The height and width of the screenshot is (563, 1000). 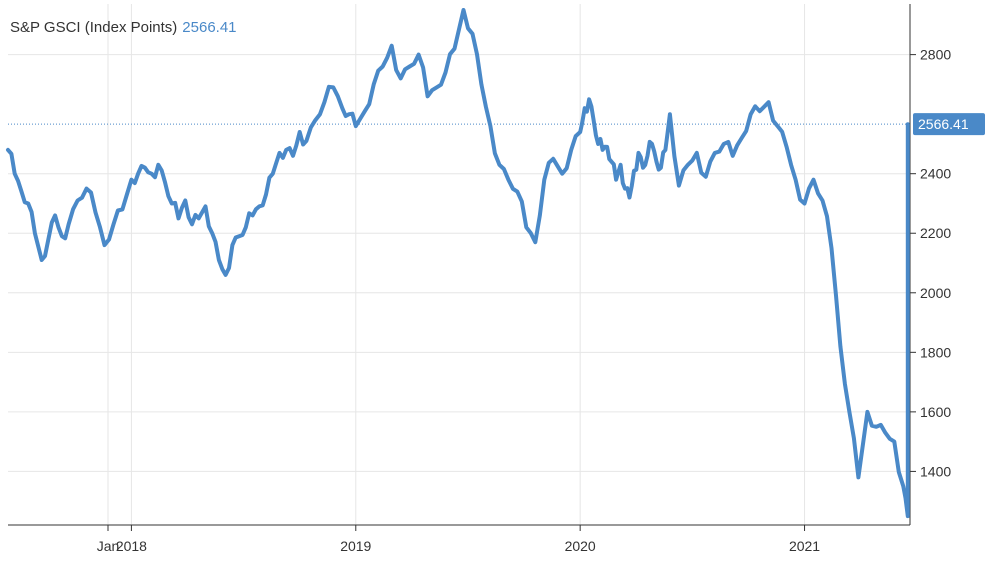 I want to click on y-tick-label: 1600, so click(x=935, y=412).